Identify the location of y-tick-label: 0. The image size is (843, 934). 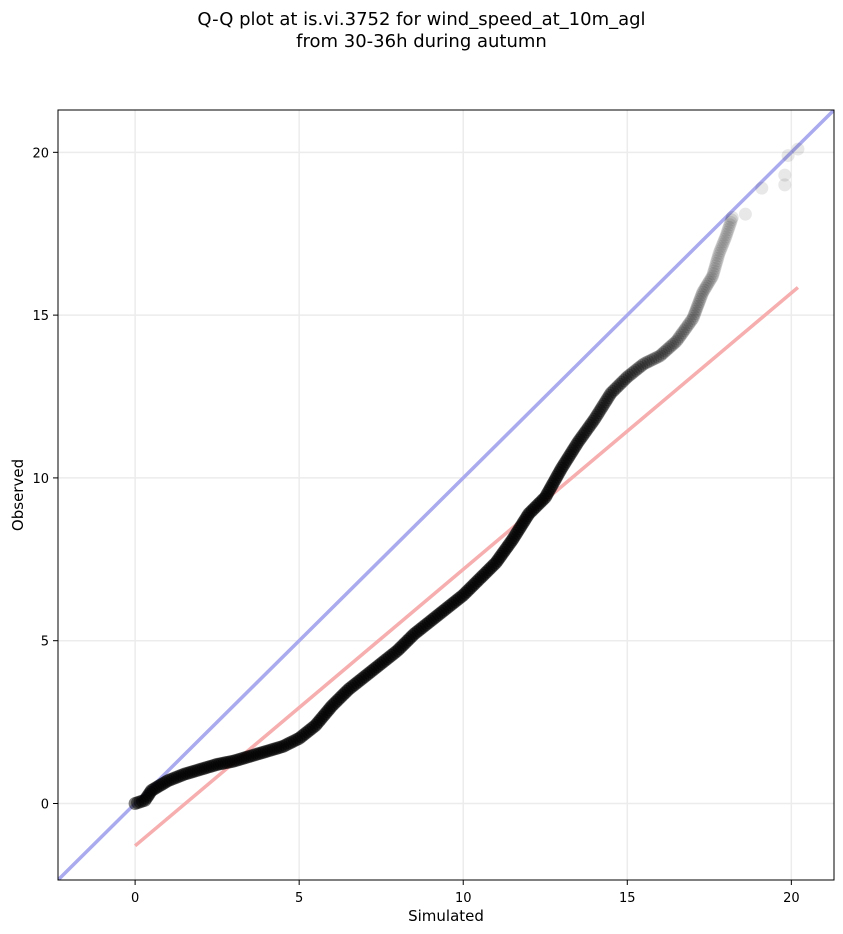
(45, 804).